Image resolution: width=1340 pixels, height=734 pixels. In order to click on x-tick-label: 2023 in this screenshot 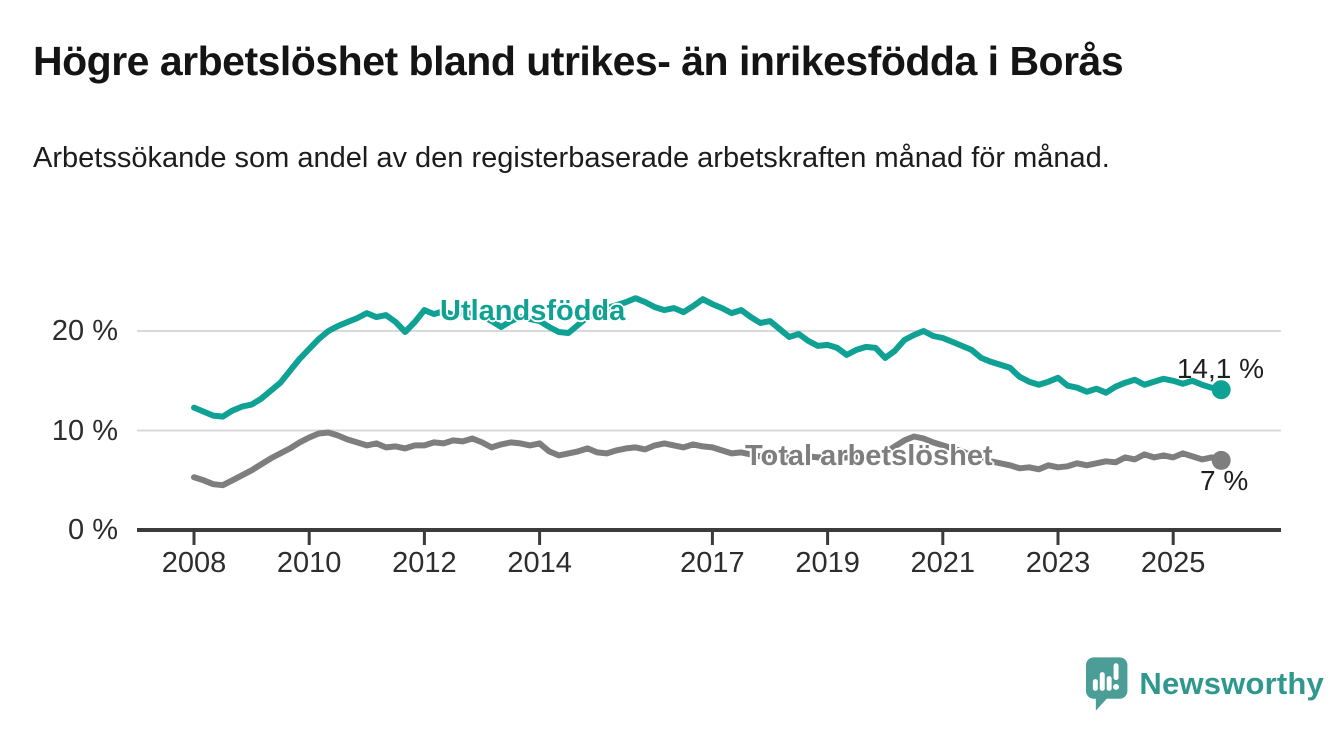, I will do `click(1058, 563)`.